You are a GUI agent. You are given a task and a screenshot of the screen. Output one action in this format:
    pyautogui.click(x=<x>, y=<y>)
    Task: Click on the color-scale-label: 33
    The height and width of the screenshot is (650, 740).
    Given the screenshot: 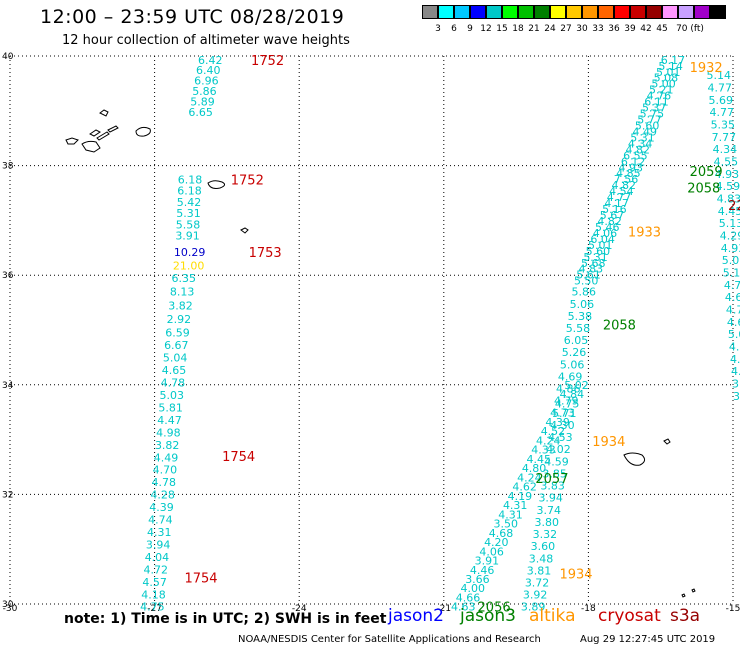 What is the action you would take?
    pyautogui.click(x=598, y=29)
    